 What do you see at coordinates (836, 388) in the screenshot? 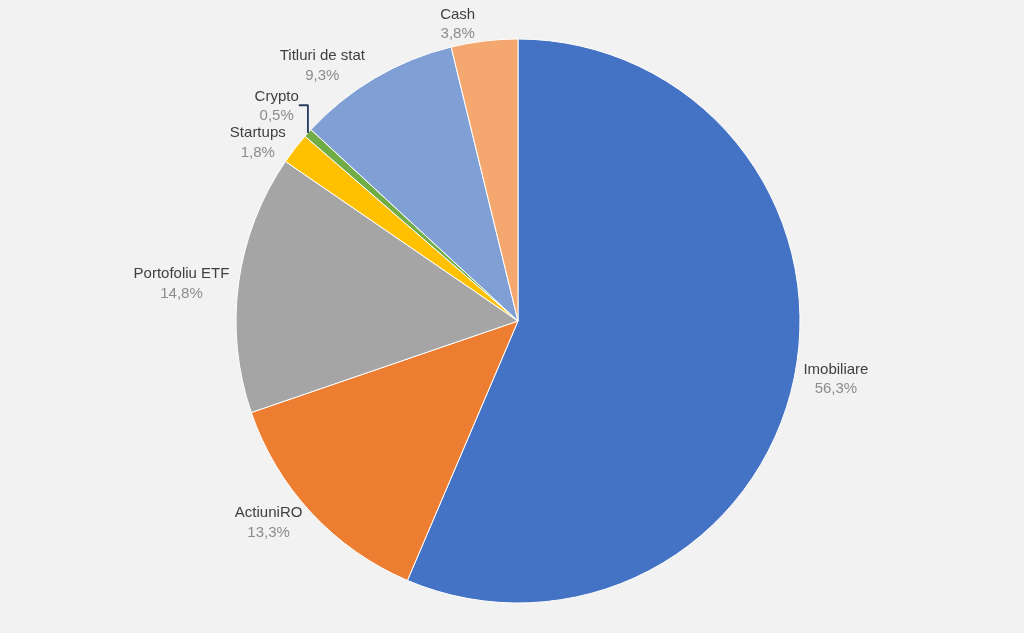
I see `data-label: 56,3%` at bounding box center [836, 388].